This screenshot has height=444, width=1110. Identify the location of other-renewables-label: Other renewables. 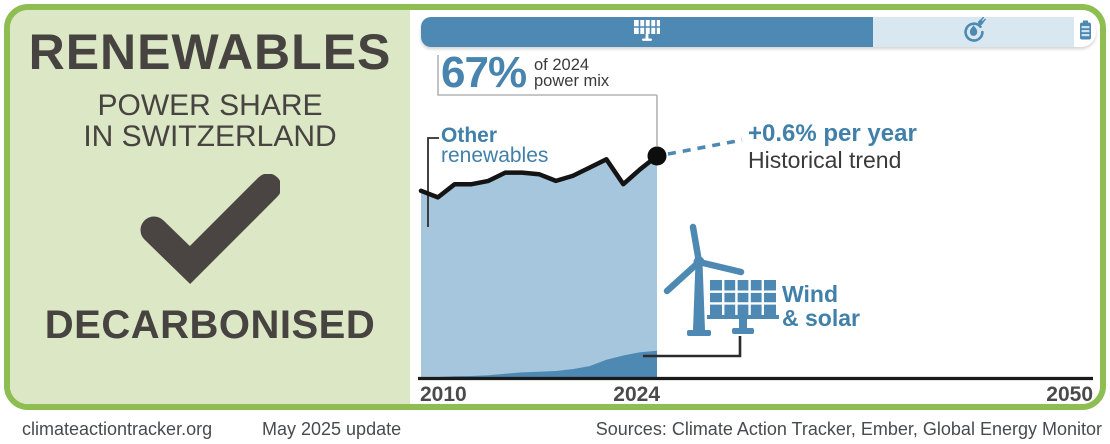
(495, 145).